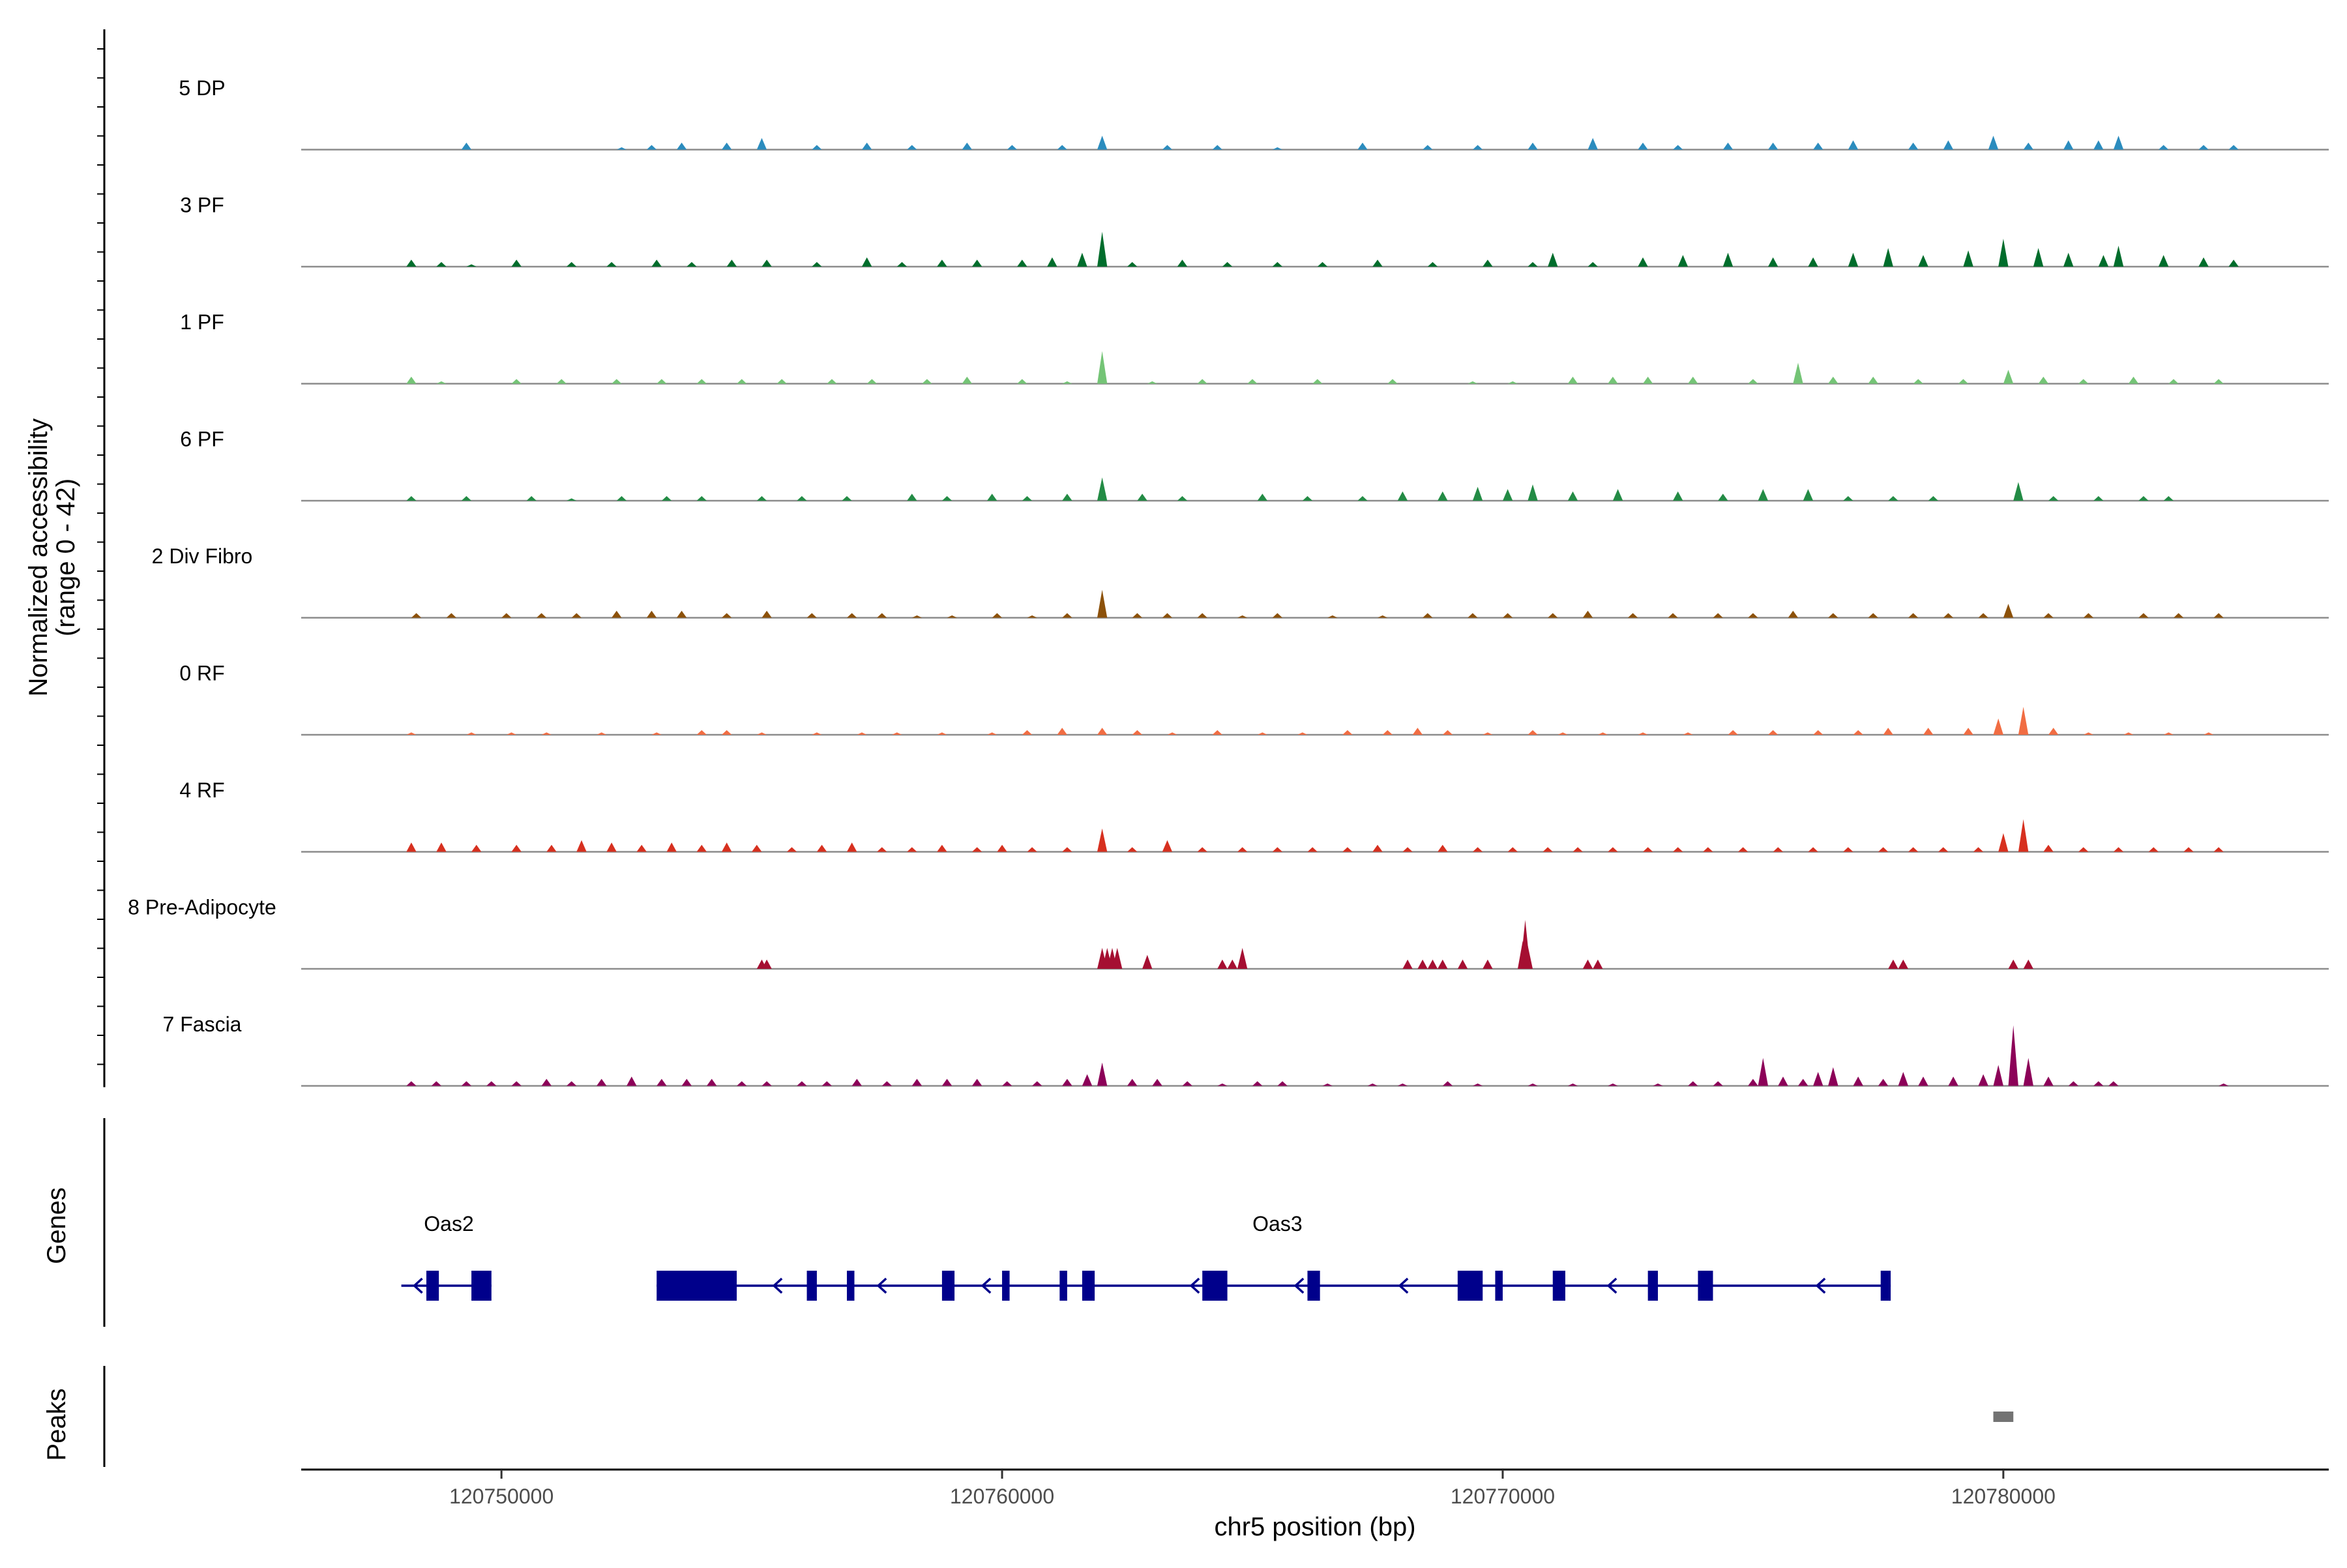  What do you see at coordinates (202, 1025) in the screenshot?
I see `track-label: 7 Fascia` at bounding box center [202, 1025].